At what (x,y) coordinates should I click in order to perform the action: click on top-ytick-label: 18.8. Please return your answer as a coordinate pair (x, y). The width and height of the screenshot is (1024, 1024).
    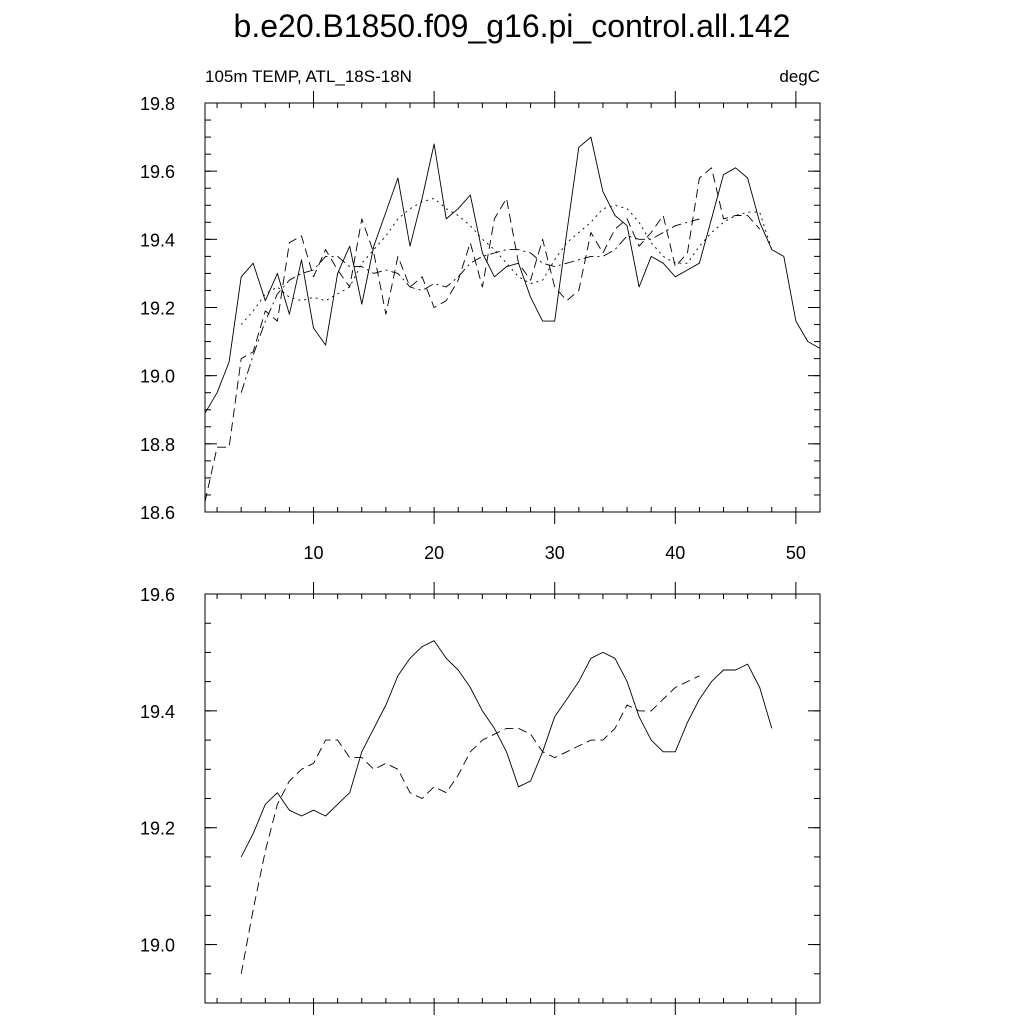
    Looking at the image, I should click on (157, 445).